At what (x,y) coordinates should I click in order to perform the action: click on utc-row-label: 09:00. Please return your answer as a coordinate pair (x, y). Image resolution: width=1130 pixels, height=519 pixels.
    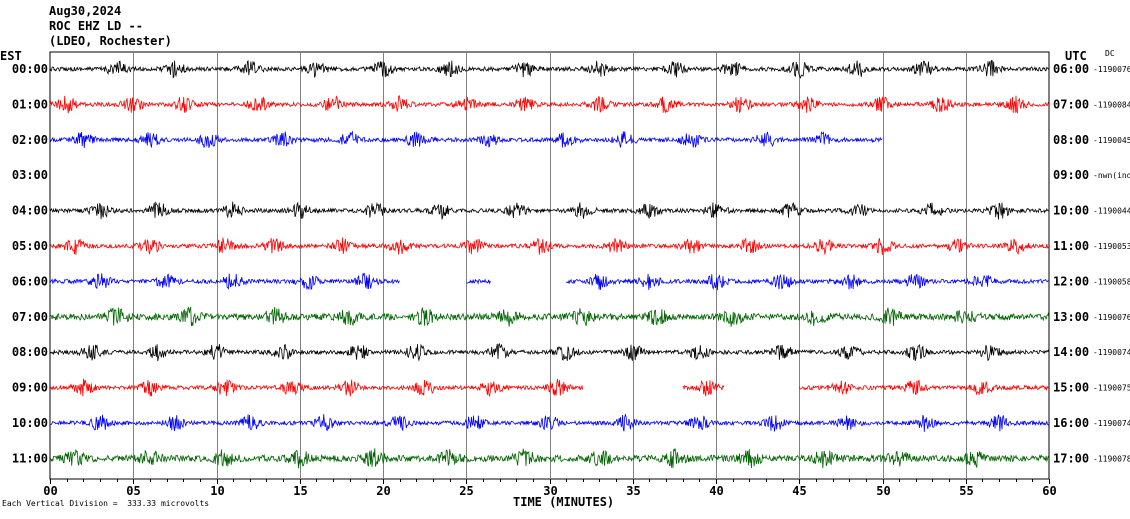
    Looking at the image, I should click on (1071, 175).